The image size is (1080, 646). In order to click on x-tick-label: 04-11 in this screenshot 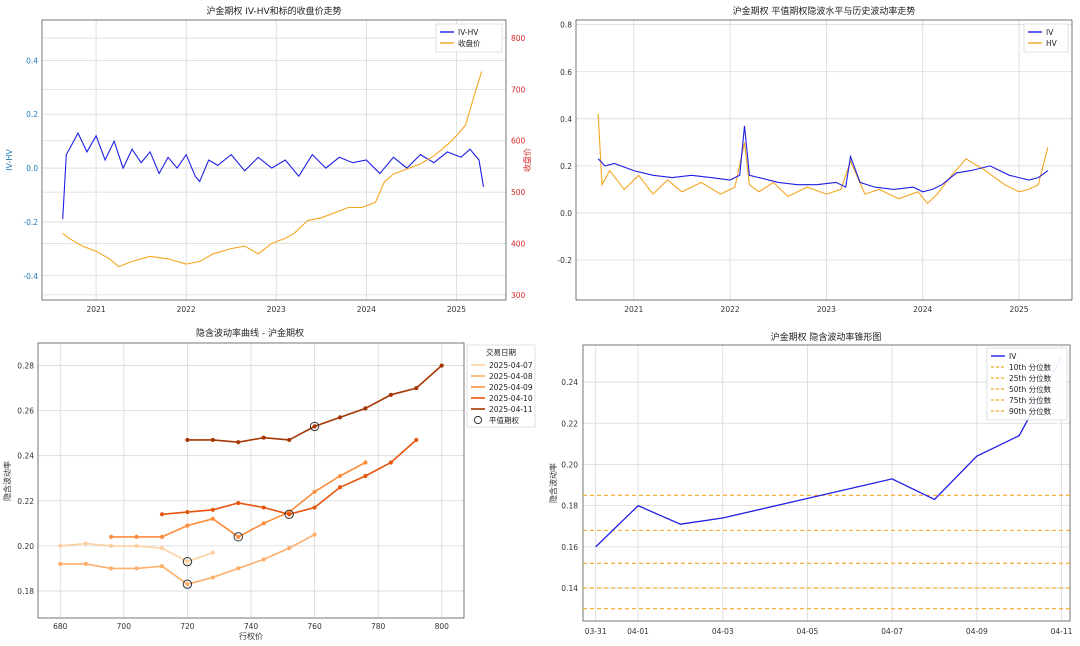, I will do `click(1062, 631)`.